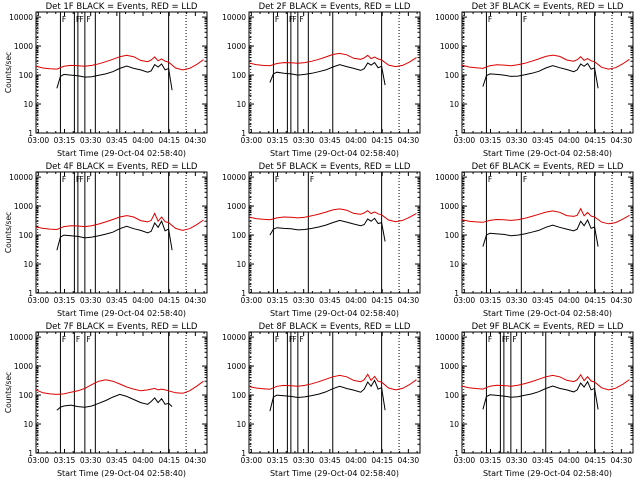 The image size is (640, 480). I want to click on chart-title: Det 9F BLACK = Events, RED = LLD, so click(548, 327).